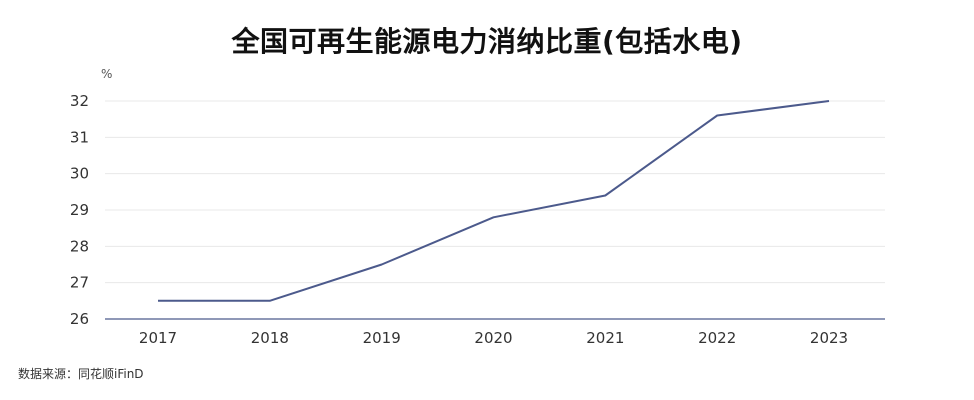 The image size is (974, 400). Describe the element at coordinates (79, 174) in the screenshot. I see `y-tick-label: 30` at that location.